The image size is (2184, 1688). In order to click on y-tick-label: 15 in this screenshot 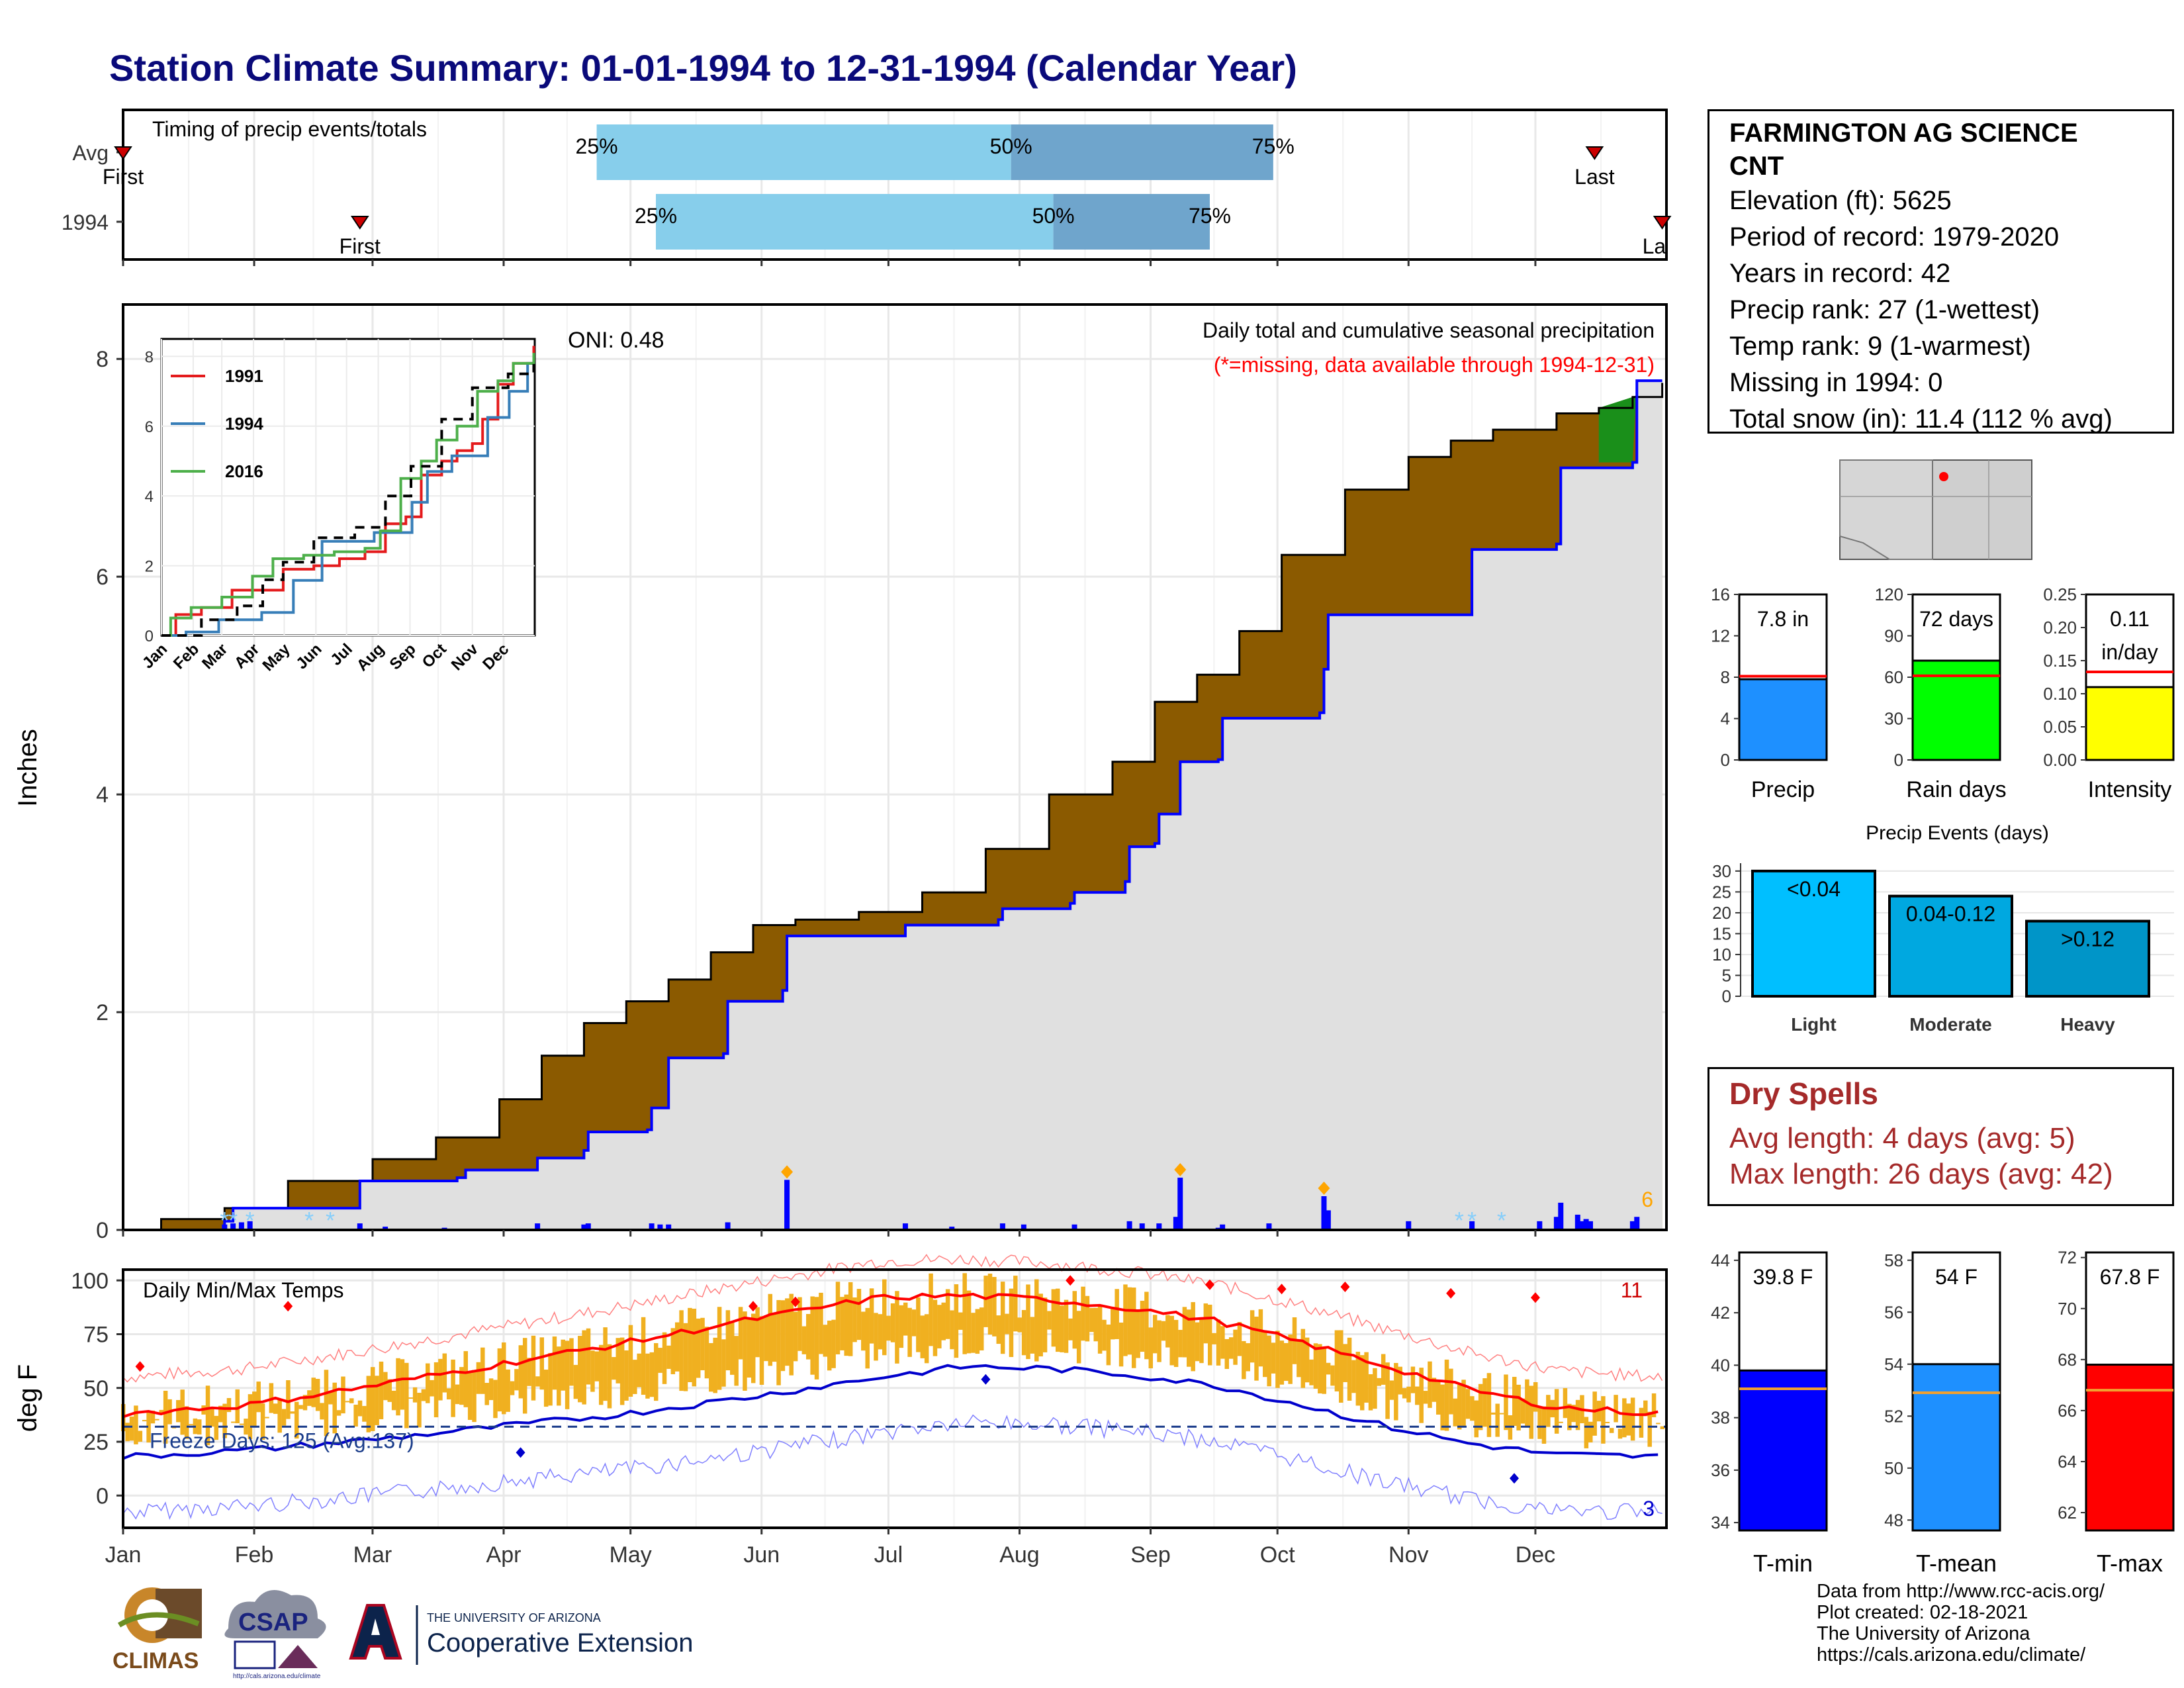, I will do `click(1721, 933)`.